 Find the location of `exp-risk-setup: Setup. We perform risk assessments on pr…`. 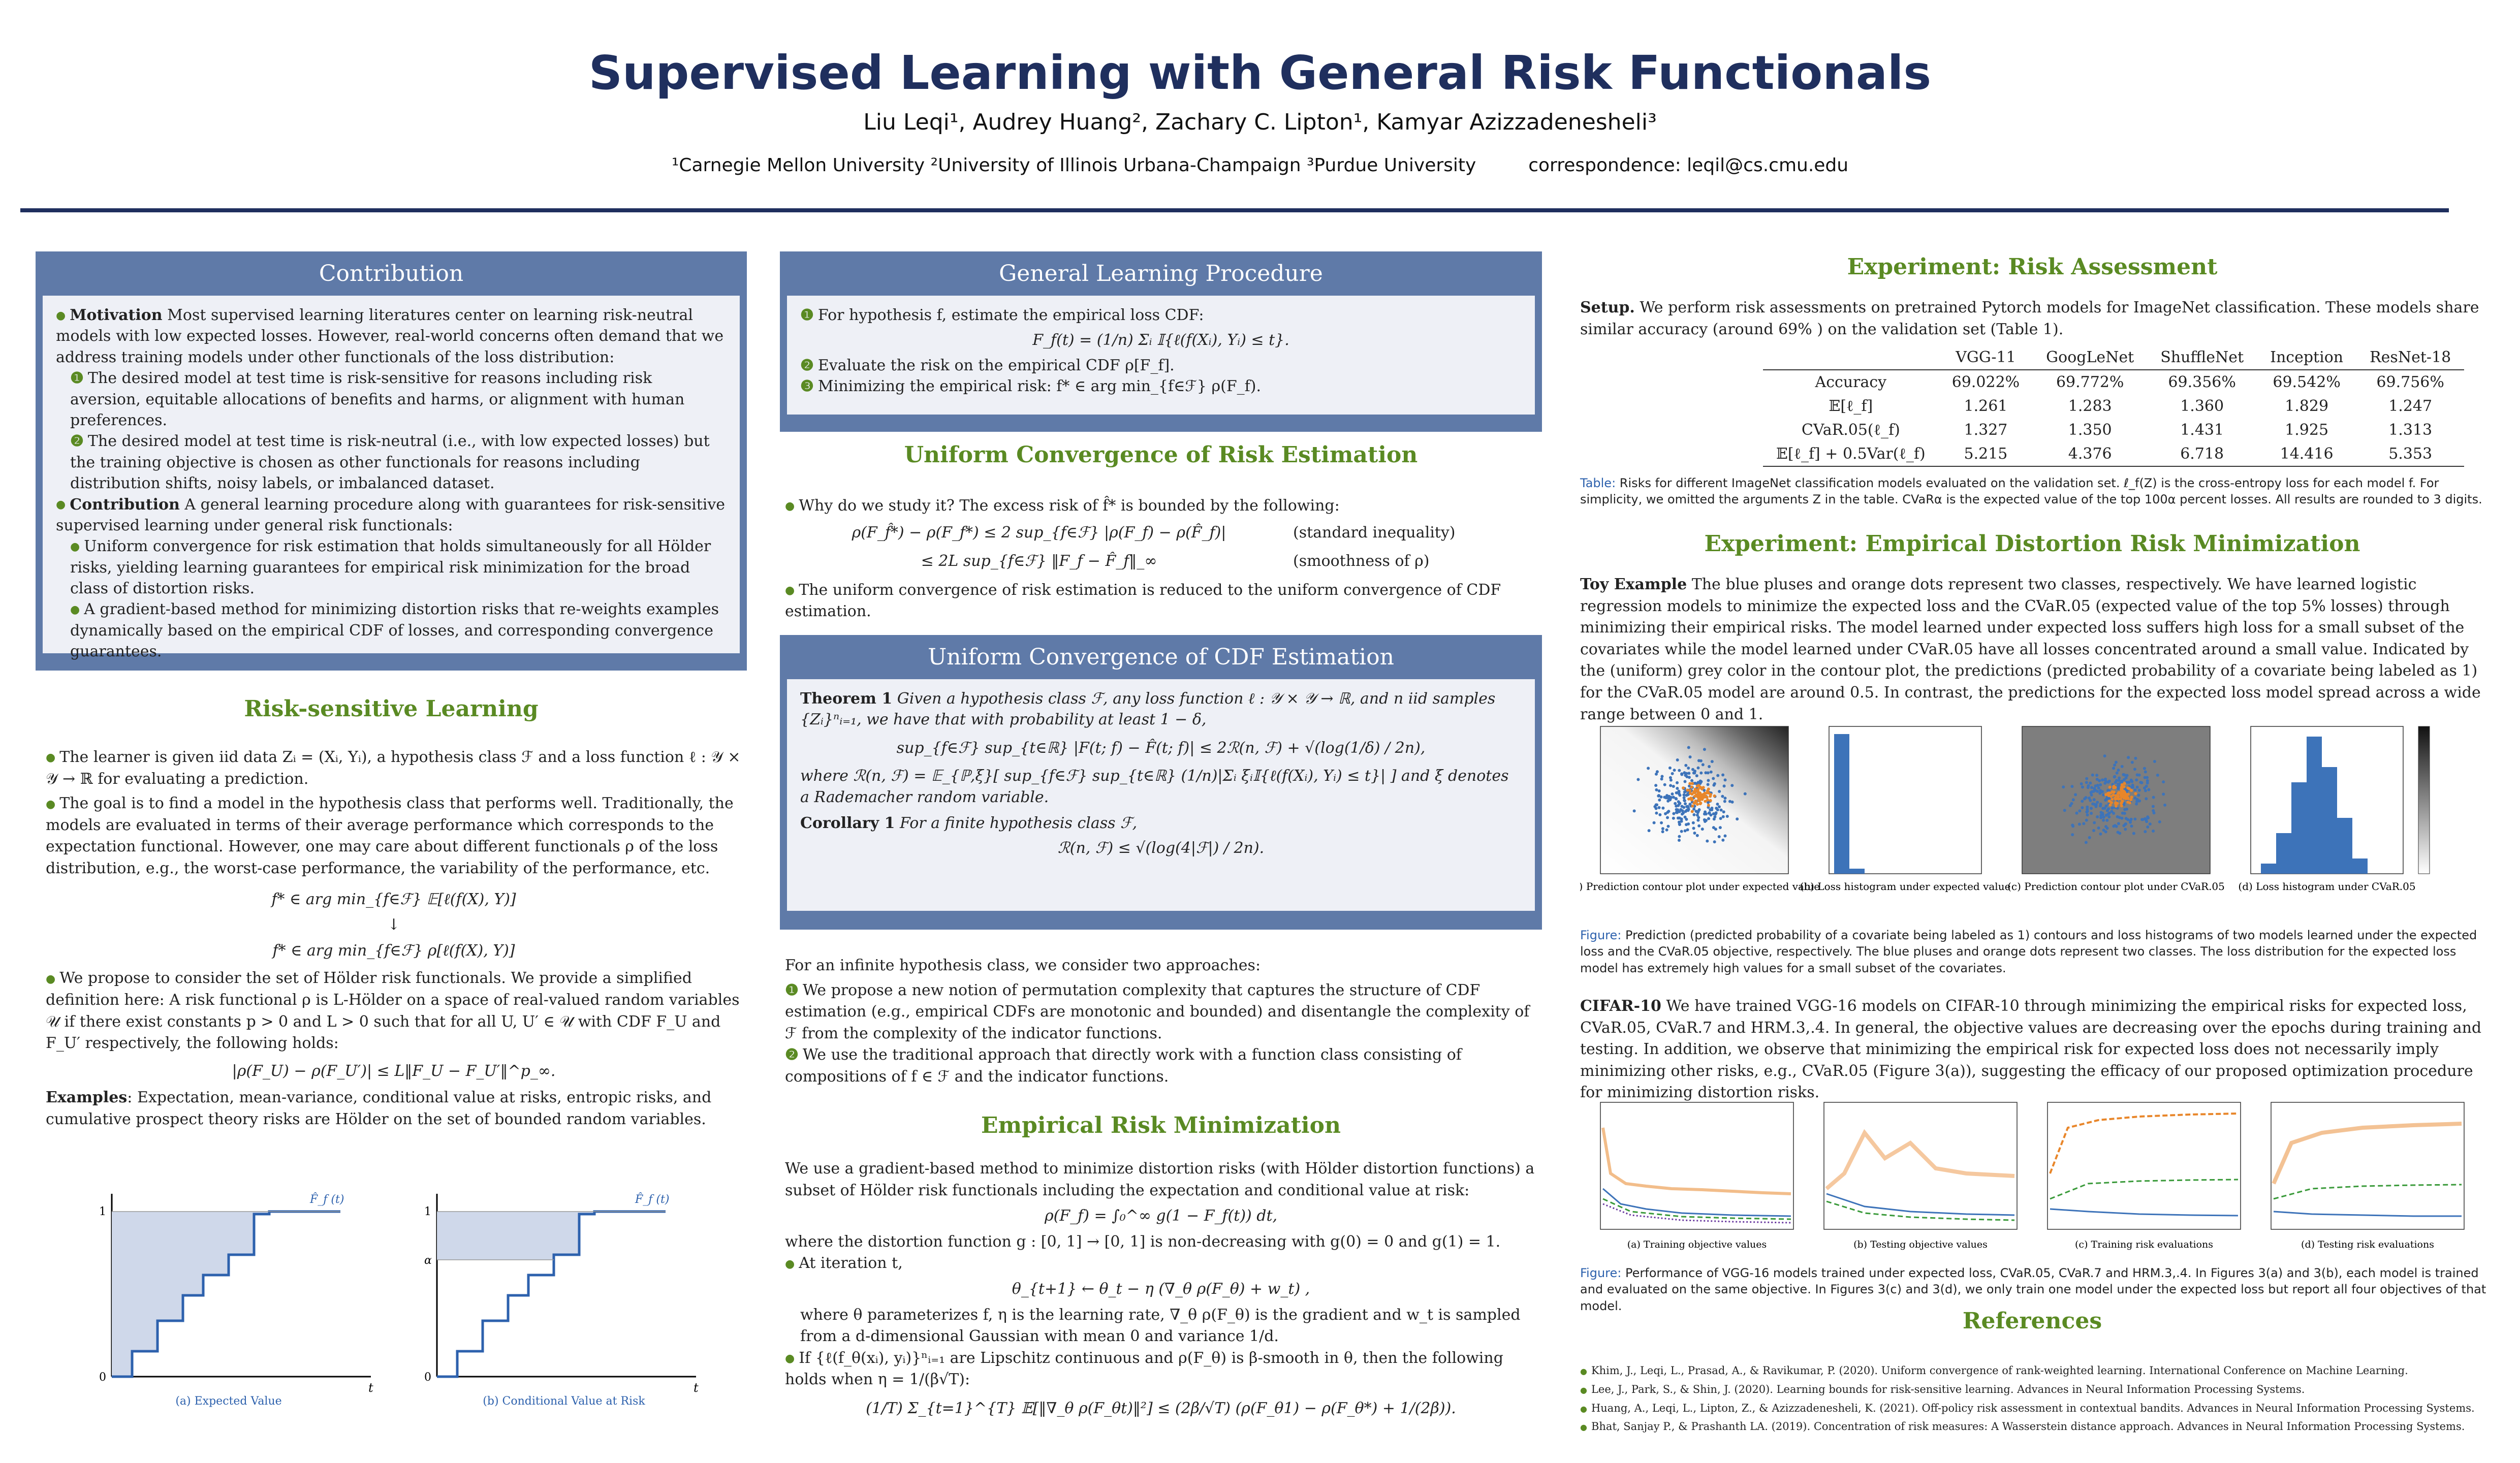

exp-risk-setup: Setup. We perform risk assessments on pr… is located at coordinates (2035, 318).